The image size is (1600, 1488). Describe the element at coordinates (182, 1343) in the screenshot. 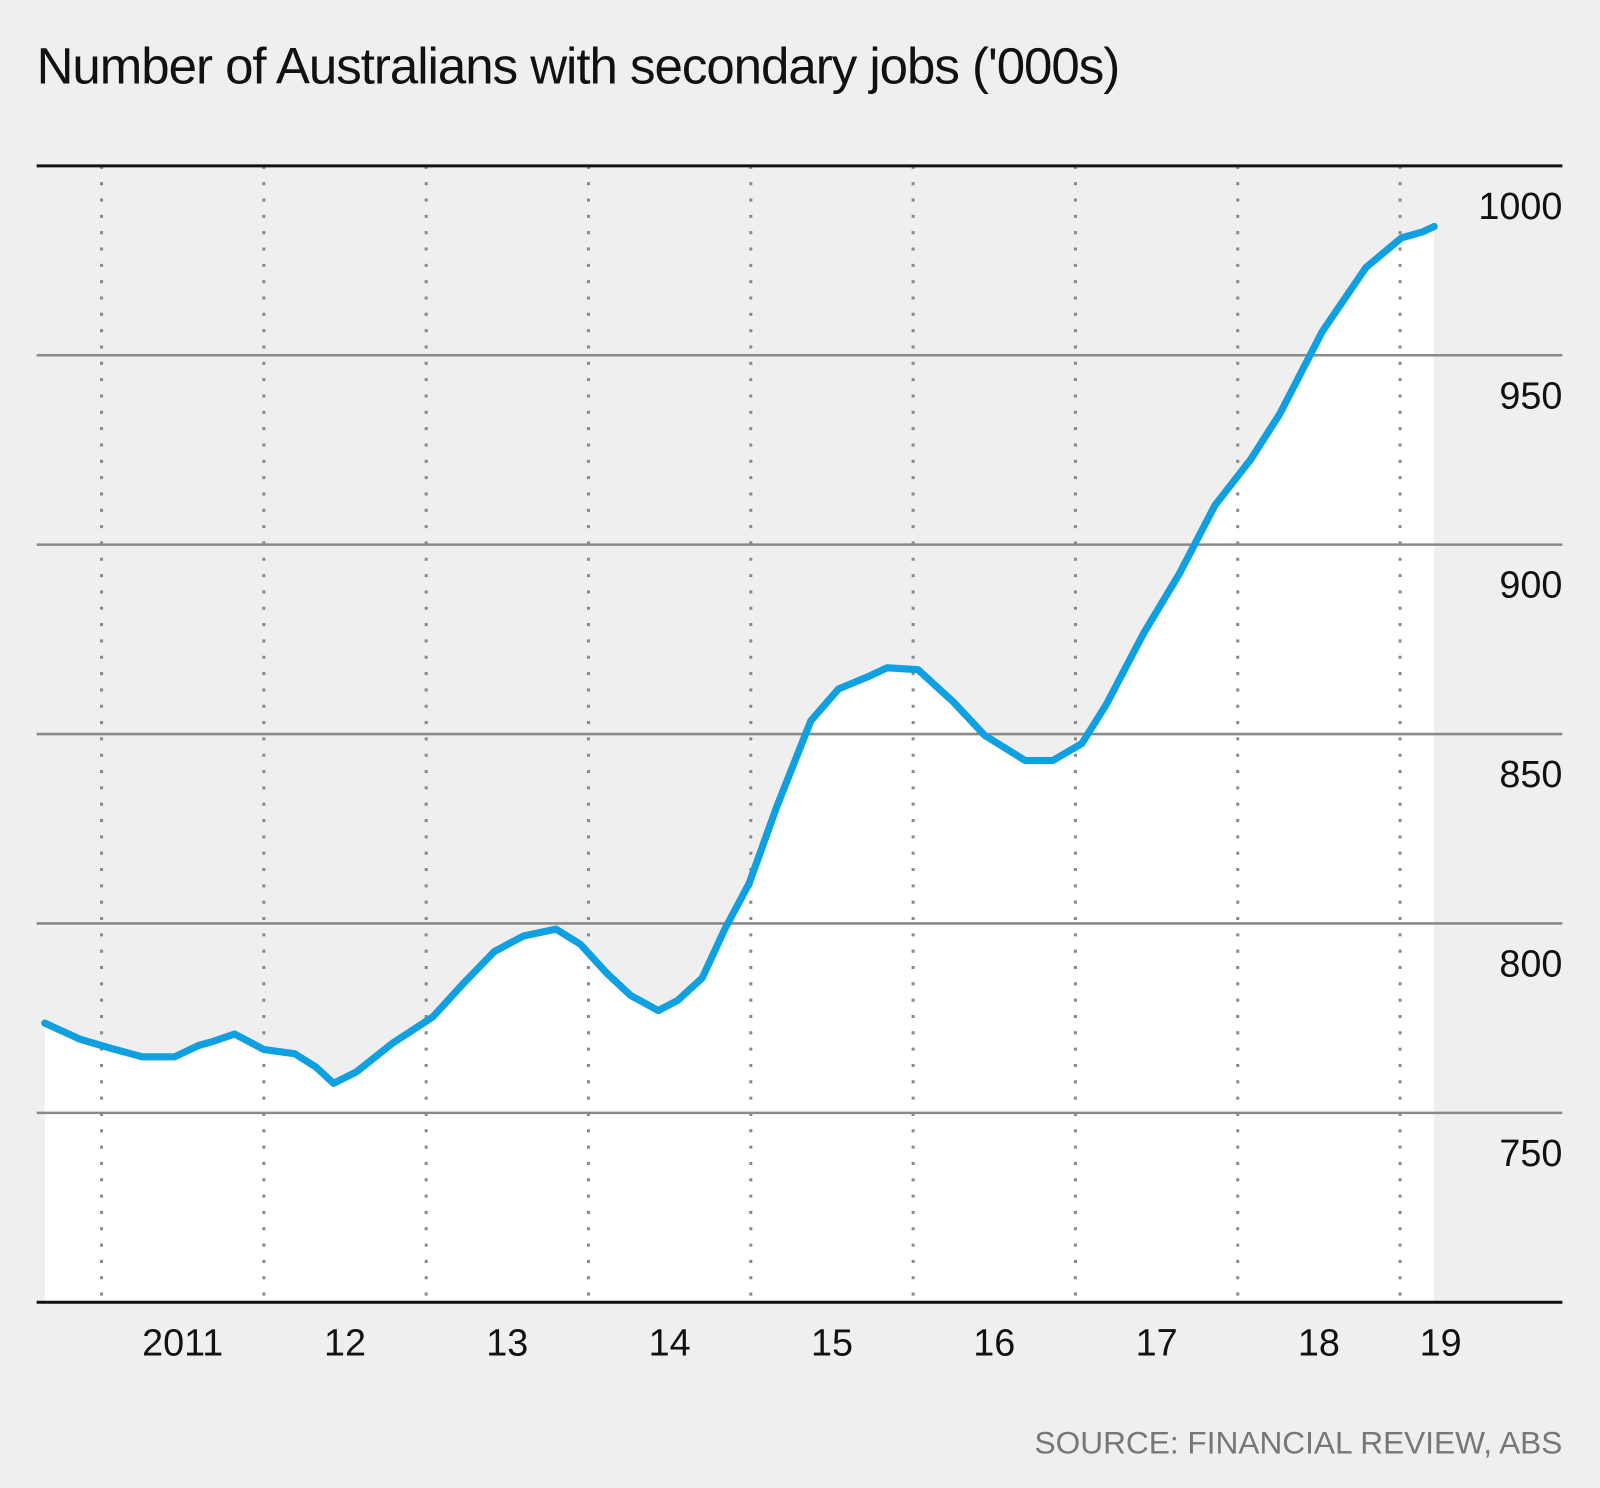

I see `x-tick-label: 2011` at that location.